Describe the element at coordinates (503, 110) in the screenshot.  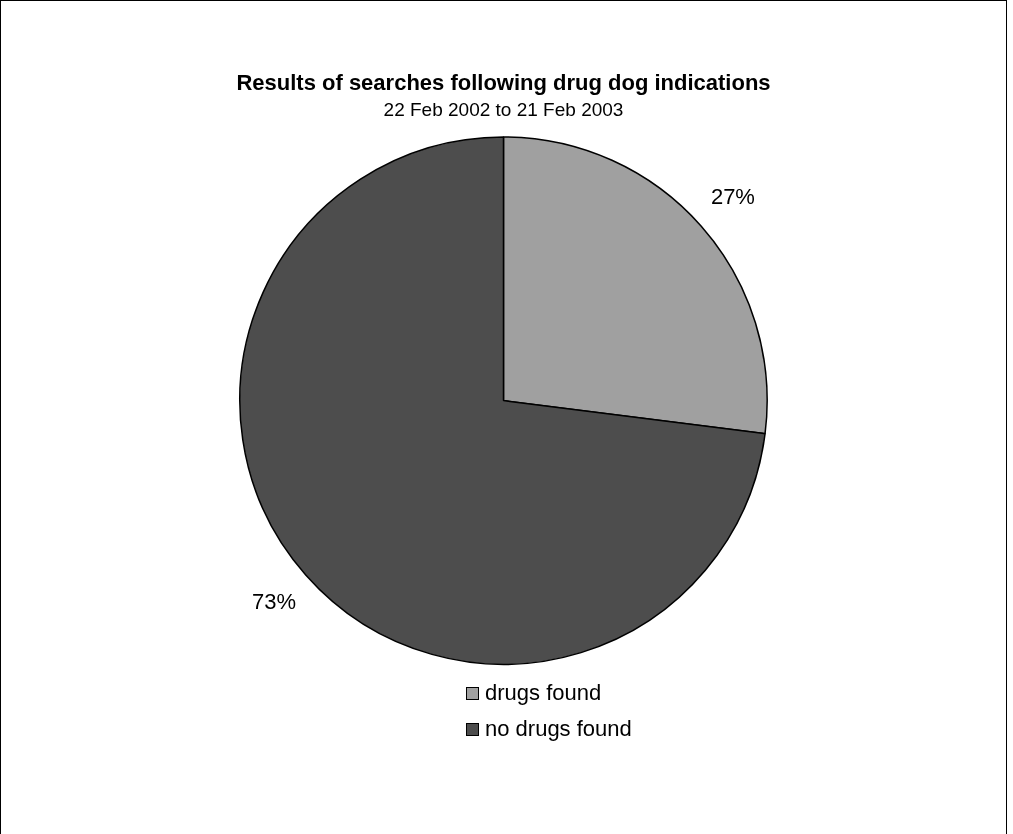
I see `chart-subtitle: 22 Feb 2002 to 21 Feb 2003` at that location.